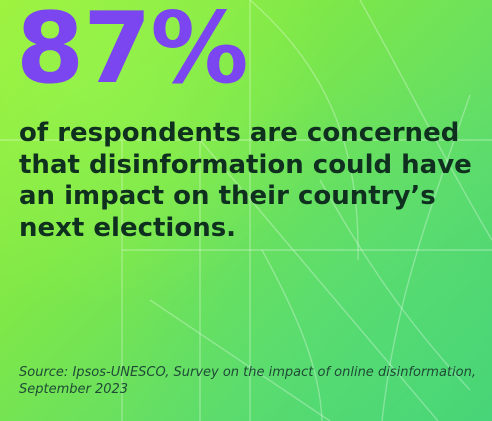 The width and height of the screenshot is (492, 421). What do you see at coordinates (132, 53) in the screenshot?
I see `big-stat-value: 87%` at bounding box center [132, 53].